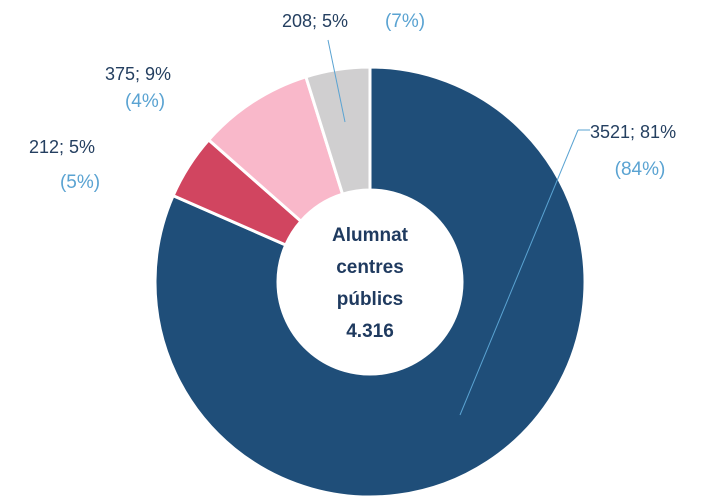 The height and width of the screenshot is (497, 721). What do you see at coordinates (370, 267) in the screenshot?
I see `center-label: centres` at bounding box center [370, 267].